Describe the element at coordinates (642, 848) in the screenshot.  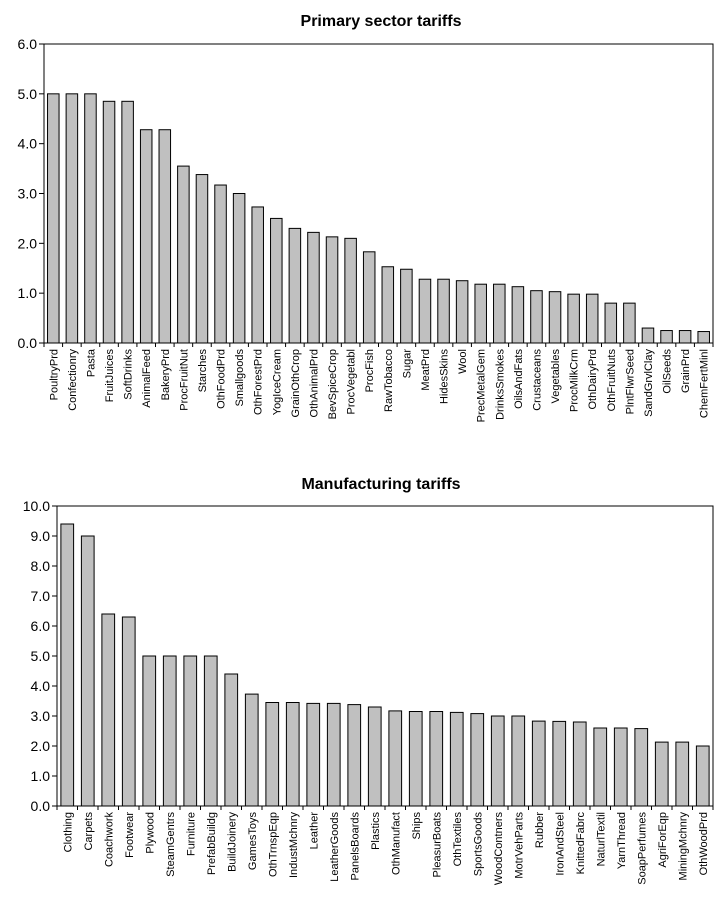
I see `category-label: SoapPerfumes` at that location.